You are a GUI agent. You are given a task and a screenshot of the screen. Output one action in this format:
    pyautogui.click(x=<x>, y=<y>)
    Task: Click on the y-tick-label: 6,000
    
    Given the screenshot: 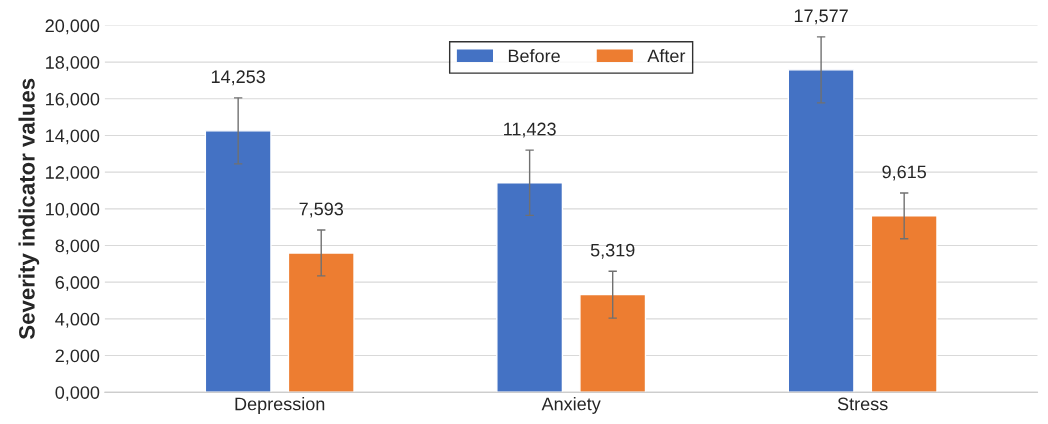 What is the action you would take?
    pyautogui.click(x=77, y=284)
    